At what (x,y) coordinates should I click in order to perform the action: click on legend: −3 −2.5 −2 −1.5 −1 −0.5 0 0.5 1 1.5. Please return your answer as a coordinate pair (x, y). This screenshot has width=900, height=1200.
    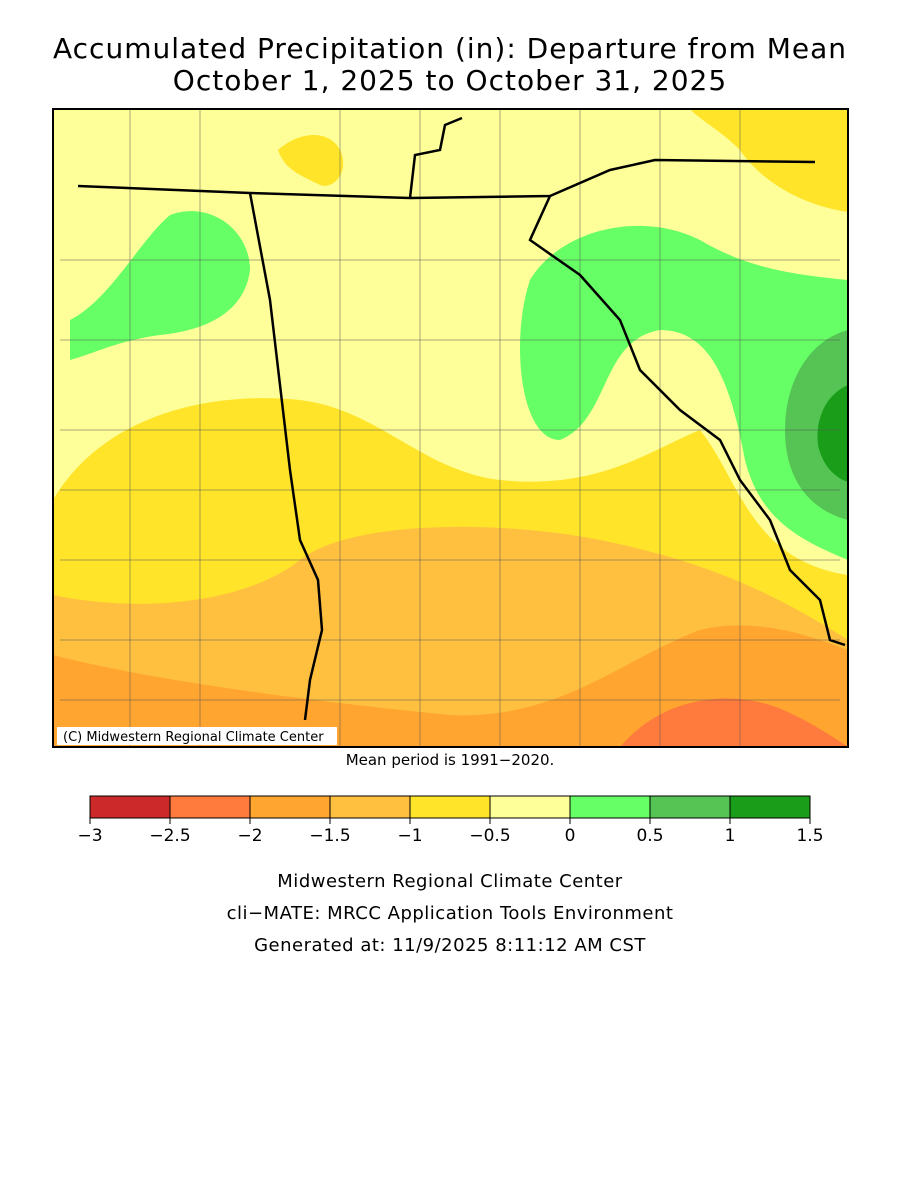
    Looking at the image, I should click on (450, 820).